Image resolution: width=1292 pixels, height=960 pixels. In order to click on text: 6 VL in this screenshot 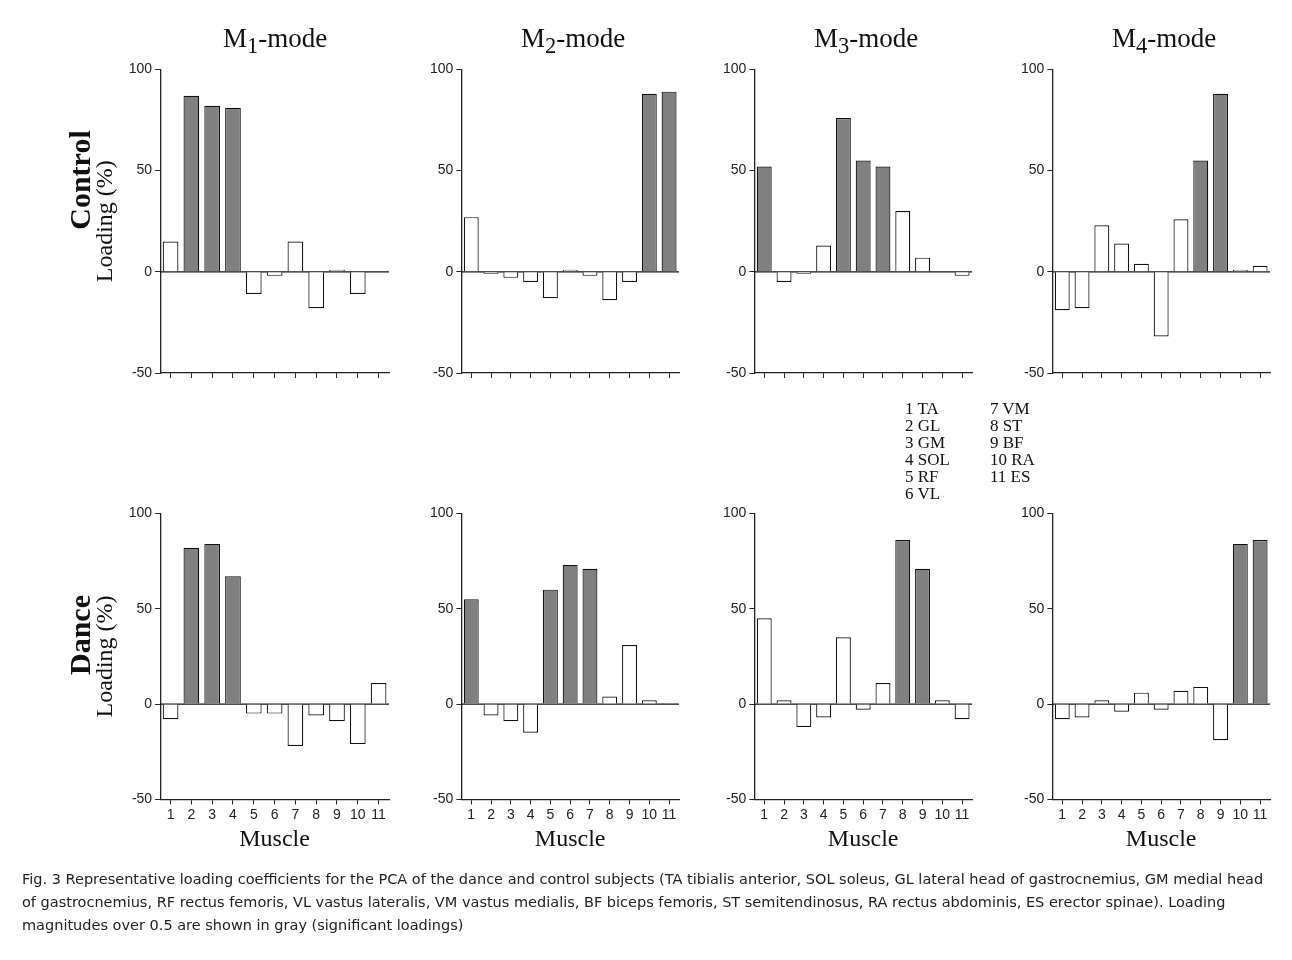, I will do `click(923, 493)`.